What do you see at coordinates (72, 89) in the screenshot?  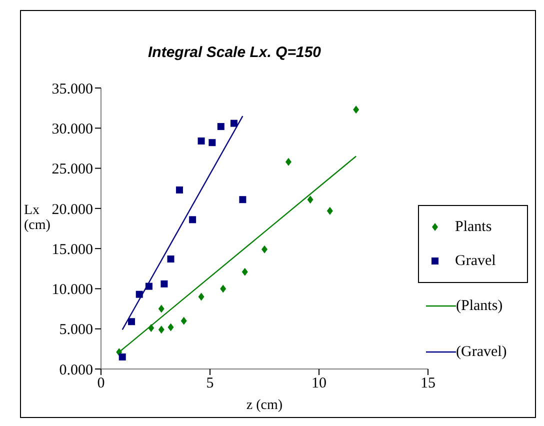 I see `y-tick-label: 35.000` at bounding box center [72, 89].